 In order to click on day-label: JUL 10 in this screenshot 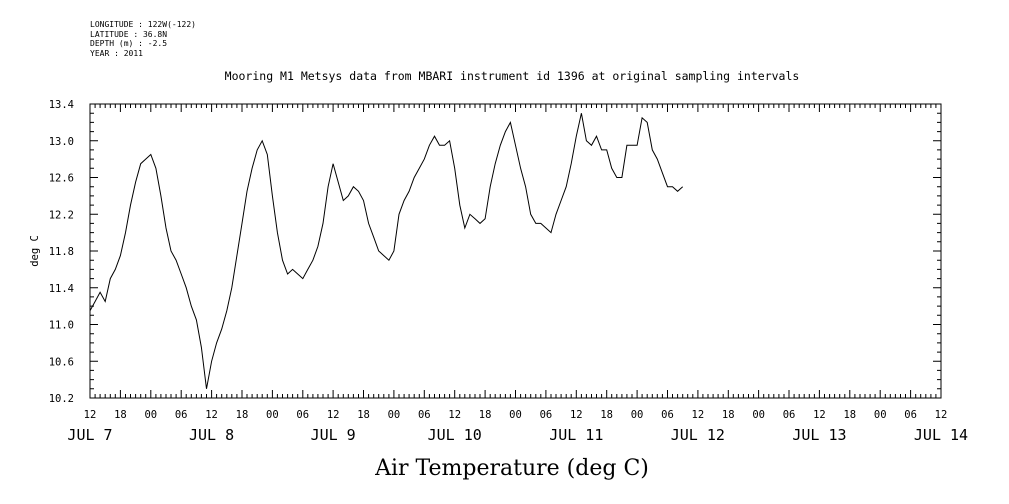, I will do `click(455, 435)`.